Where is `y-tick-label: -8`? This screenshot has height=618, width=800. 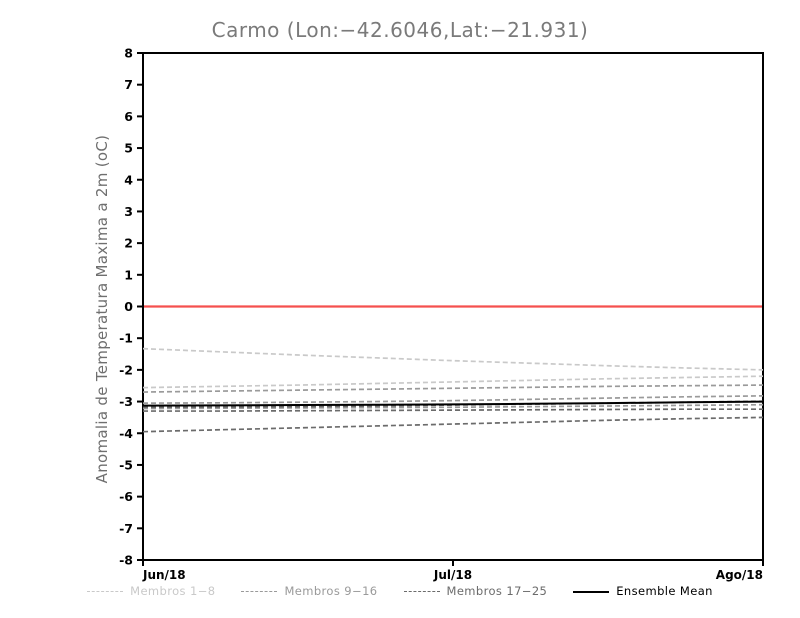 y-tick-label: -8 is located at coordinates (126, 560).